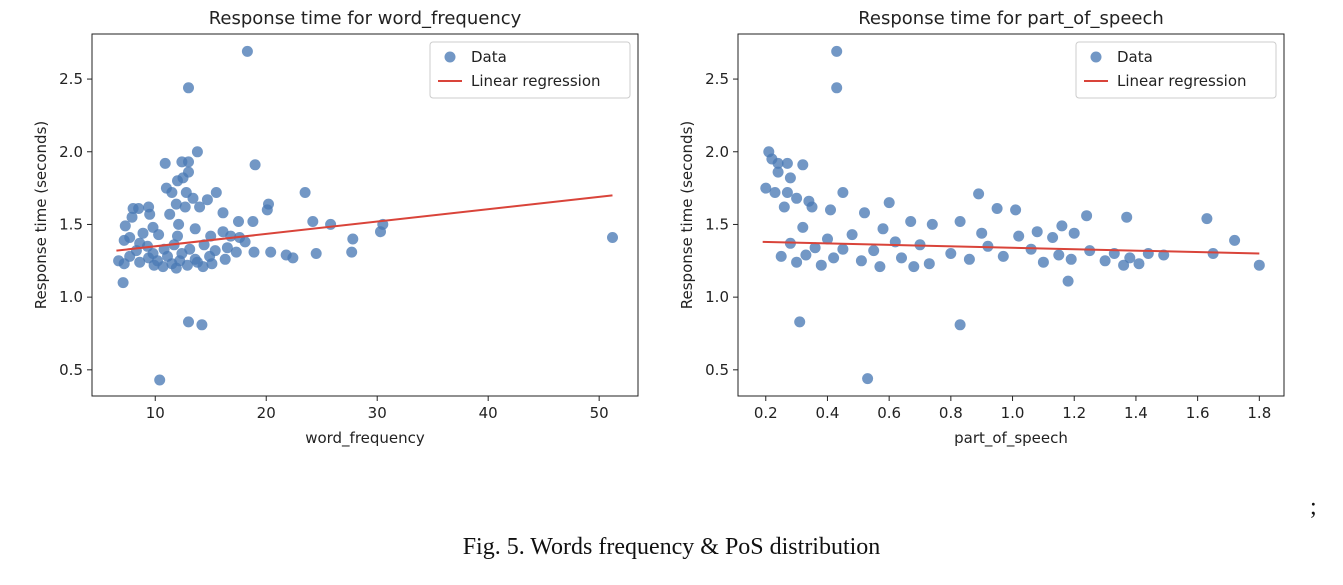 The width and height of the screenshot is (1343, 585). What do you see at coordinates (1013, 413) in the screenshot?
I see `x-tick-label: 1.0` at bounding box center [1013, 413].